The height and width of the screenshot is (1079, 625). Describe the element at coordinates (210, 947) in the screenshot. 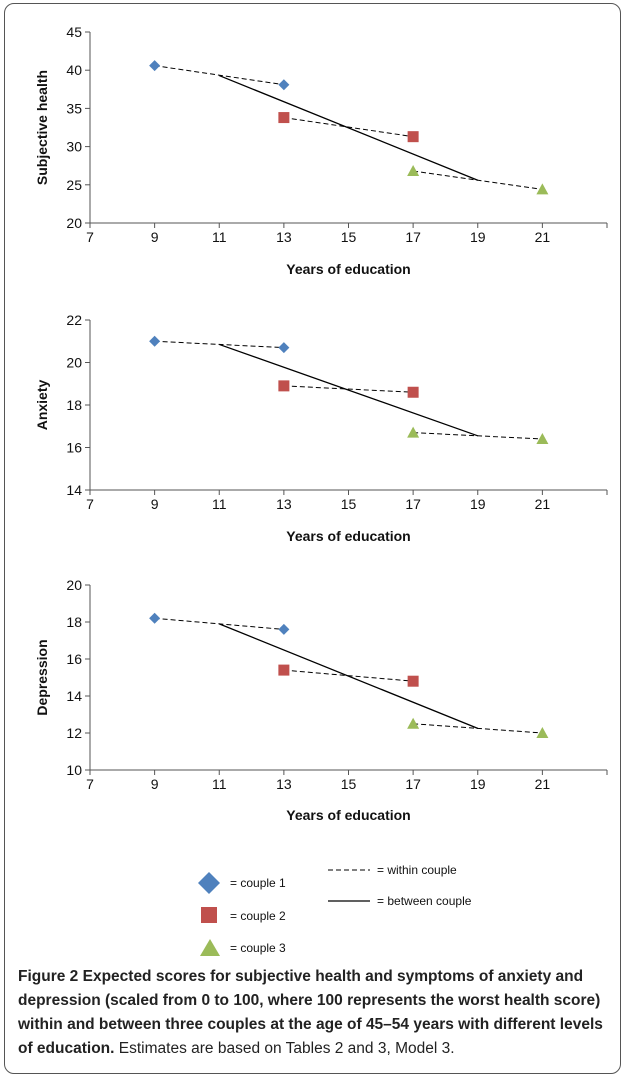

I see `legend-couple3-marker` at that location.